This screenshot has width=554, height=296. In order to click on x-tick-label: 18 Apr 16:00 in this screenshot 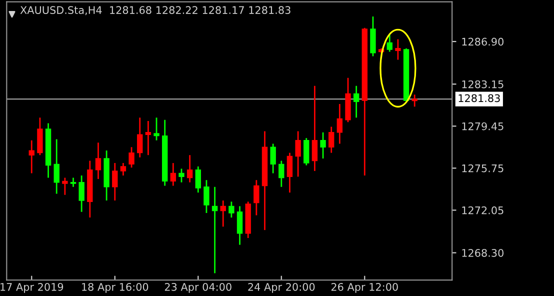, I will do `click(115, 287)`.